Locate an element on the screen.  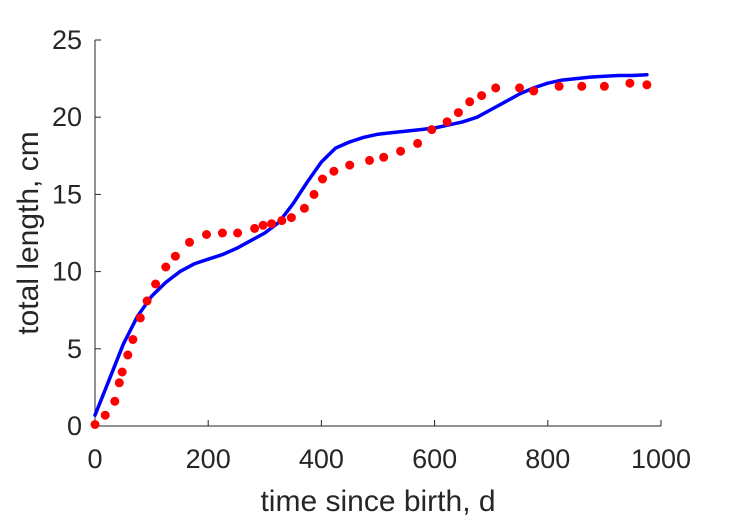
x-tick-label: 200 is located at coordinates (208, 459).